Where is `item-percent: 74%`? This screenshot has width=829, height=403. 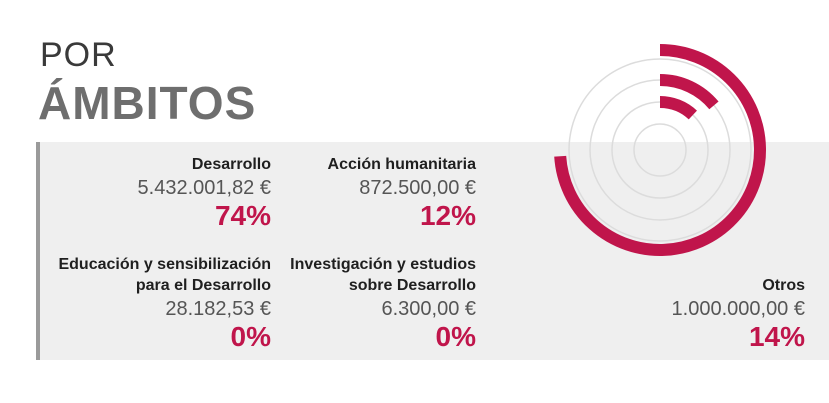
item-percent: 74% is located at coordinates (242, 215).